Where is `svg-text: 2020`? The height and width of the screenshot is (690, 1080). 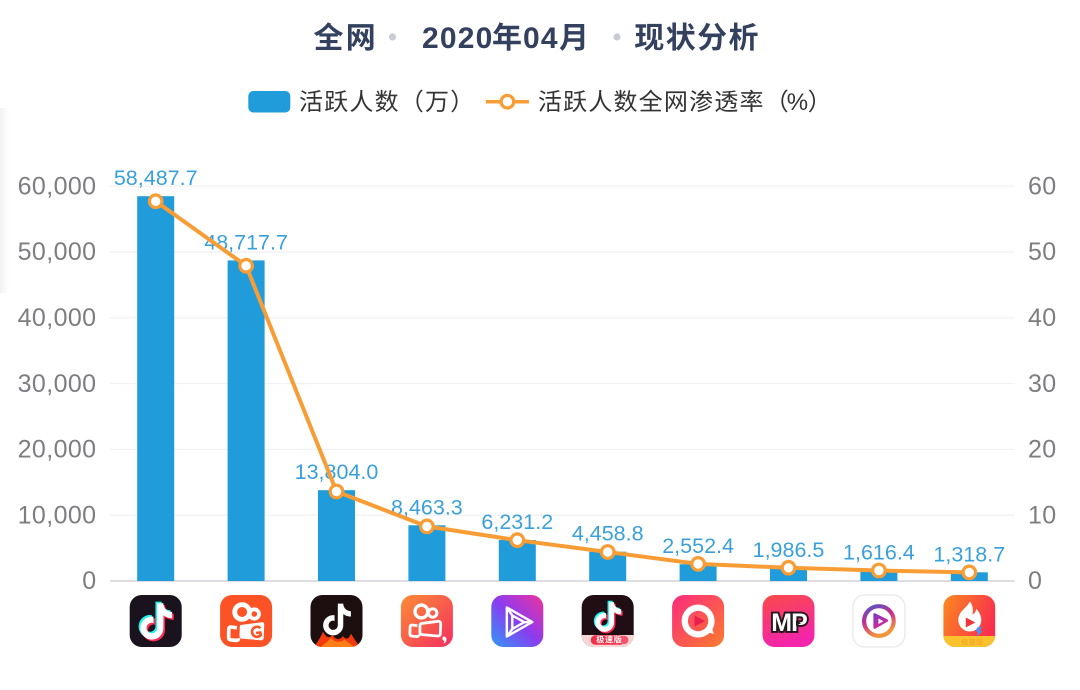 svg-text: 2020 is located at coordinates (458, 38).